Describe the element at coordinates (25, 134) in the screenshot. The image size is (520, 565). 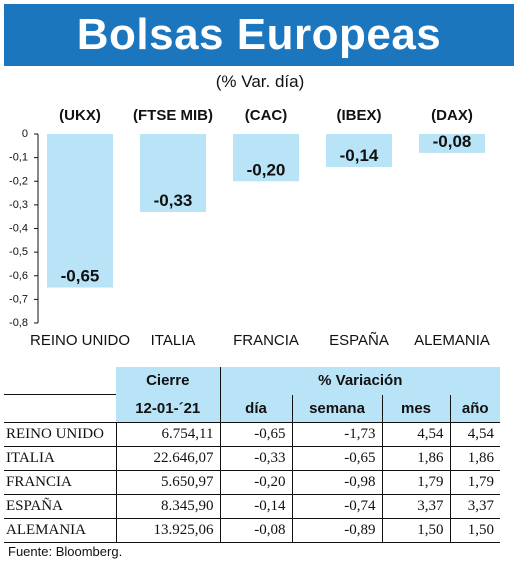
I see `y-tick-label: 0` at that location.